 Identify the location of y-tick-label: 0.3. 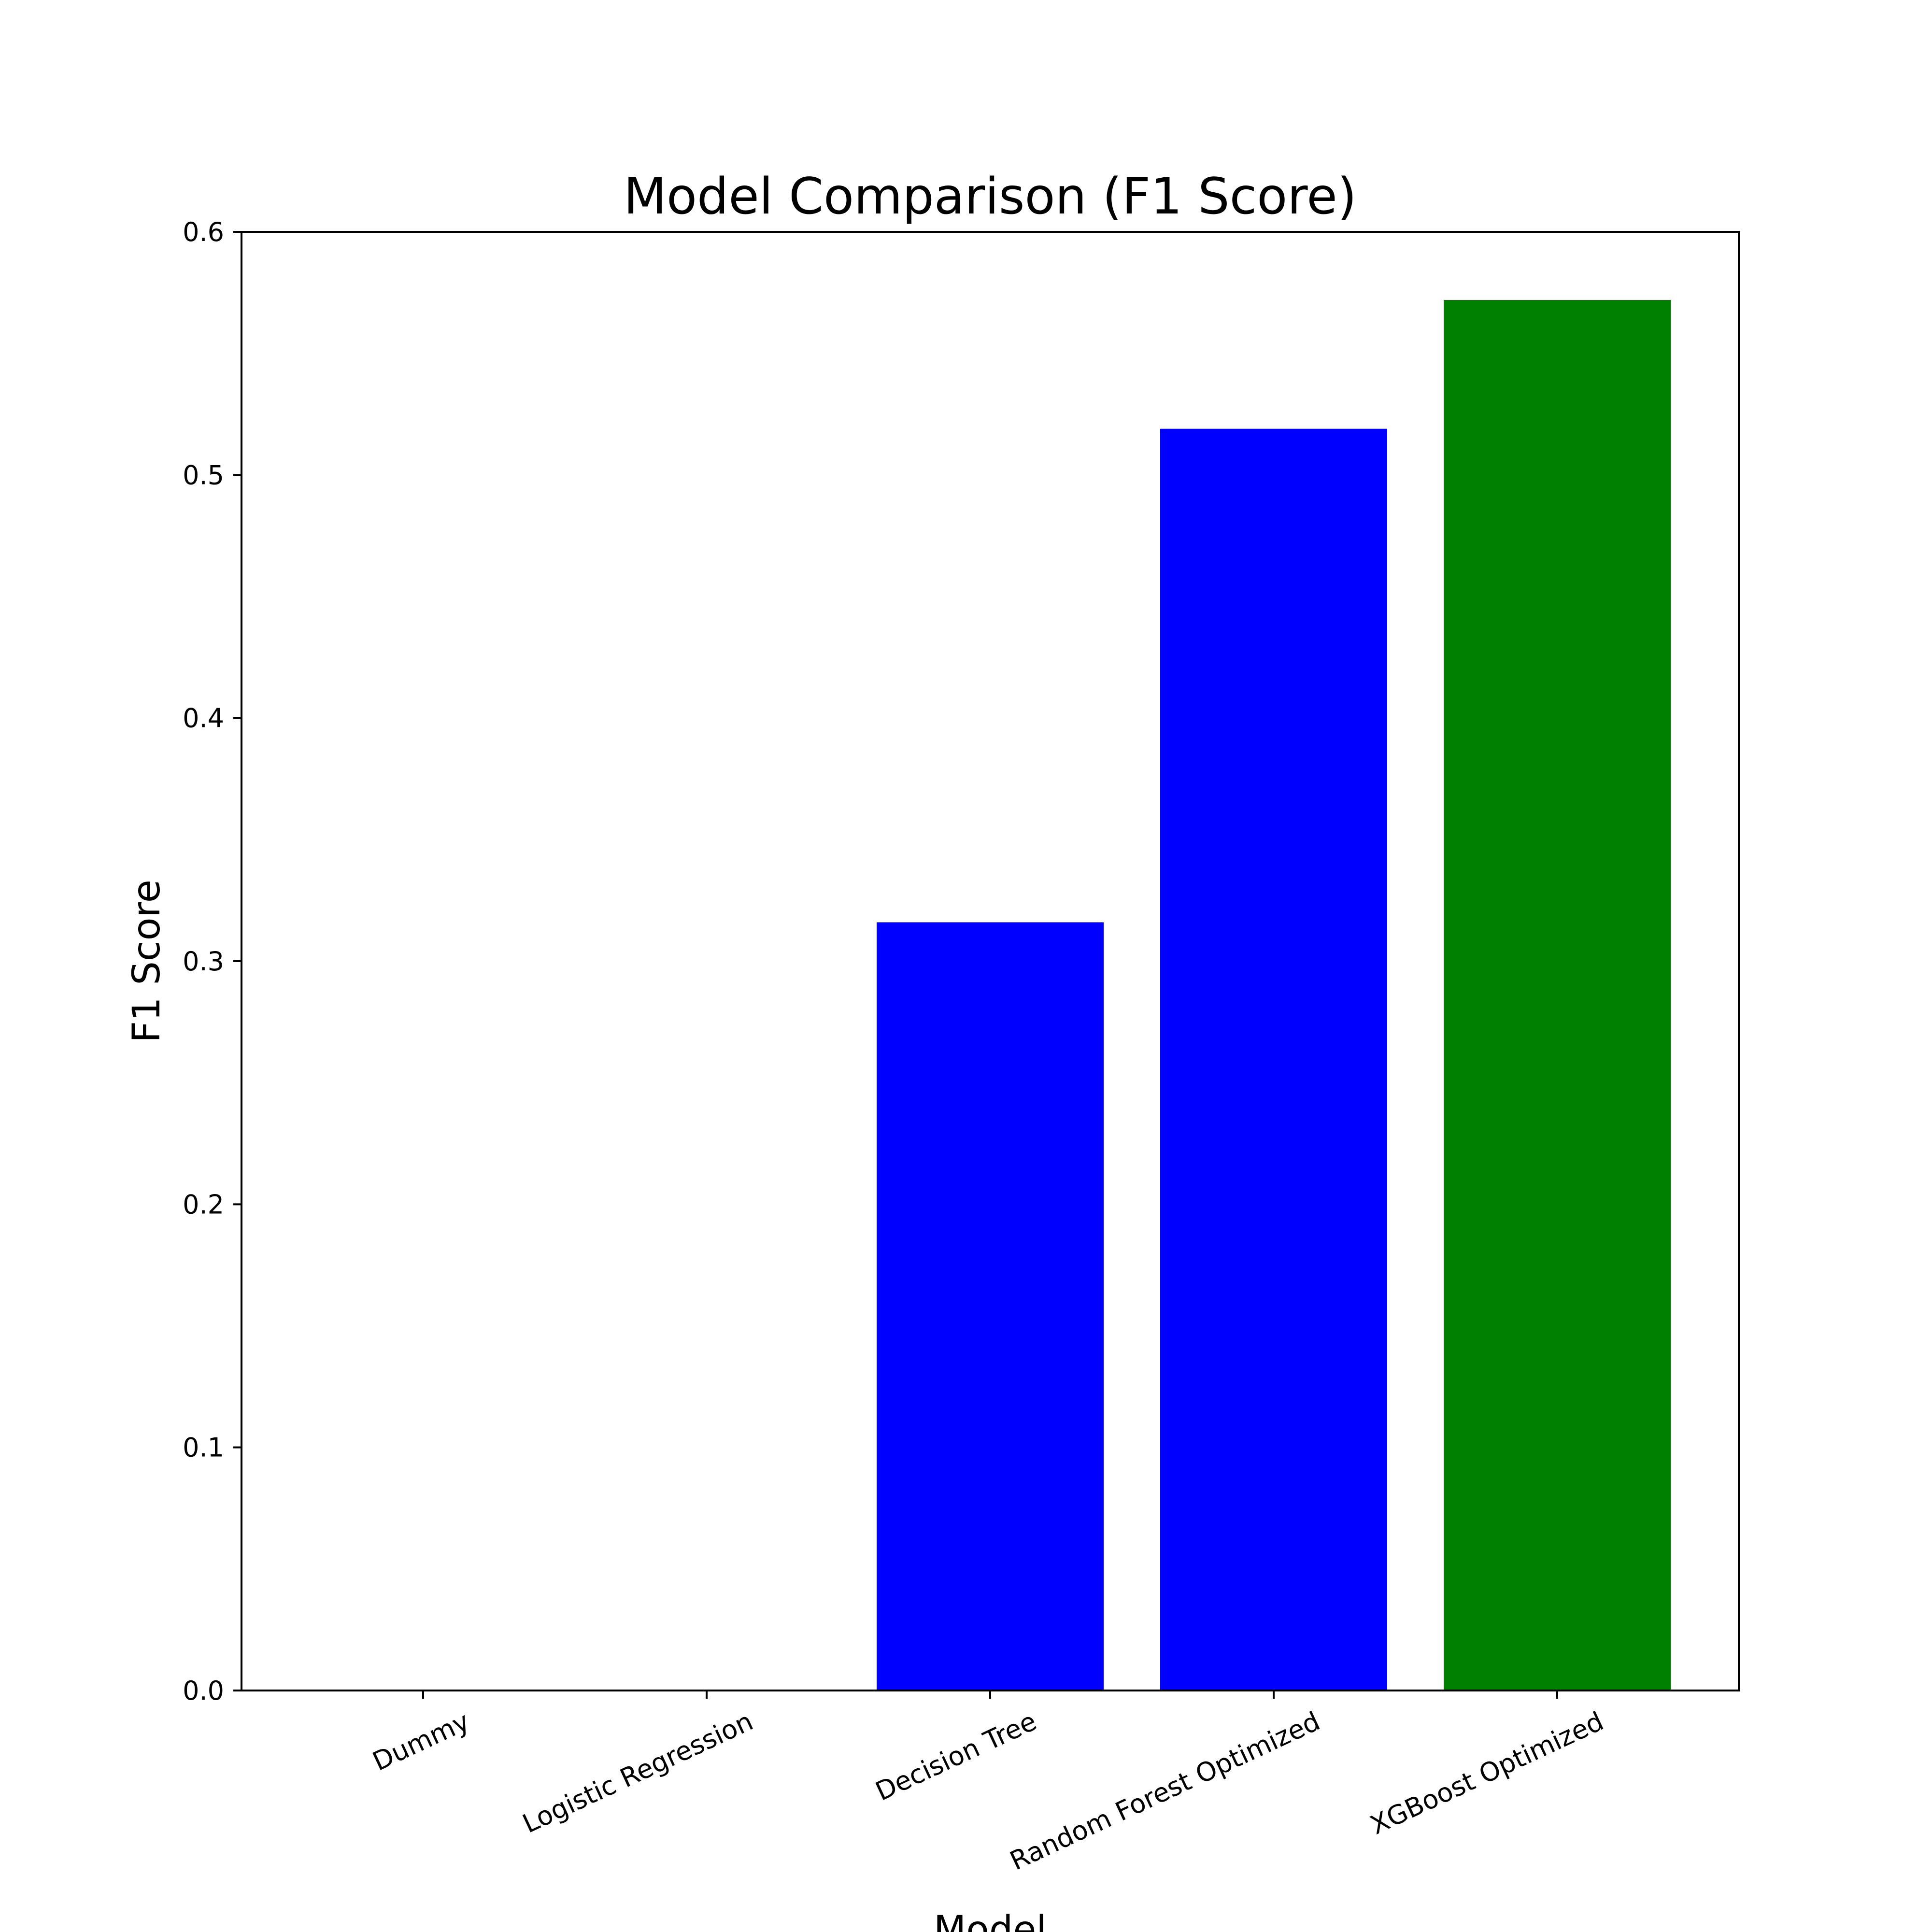
(203, 961).